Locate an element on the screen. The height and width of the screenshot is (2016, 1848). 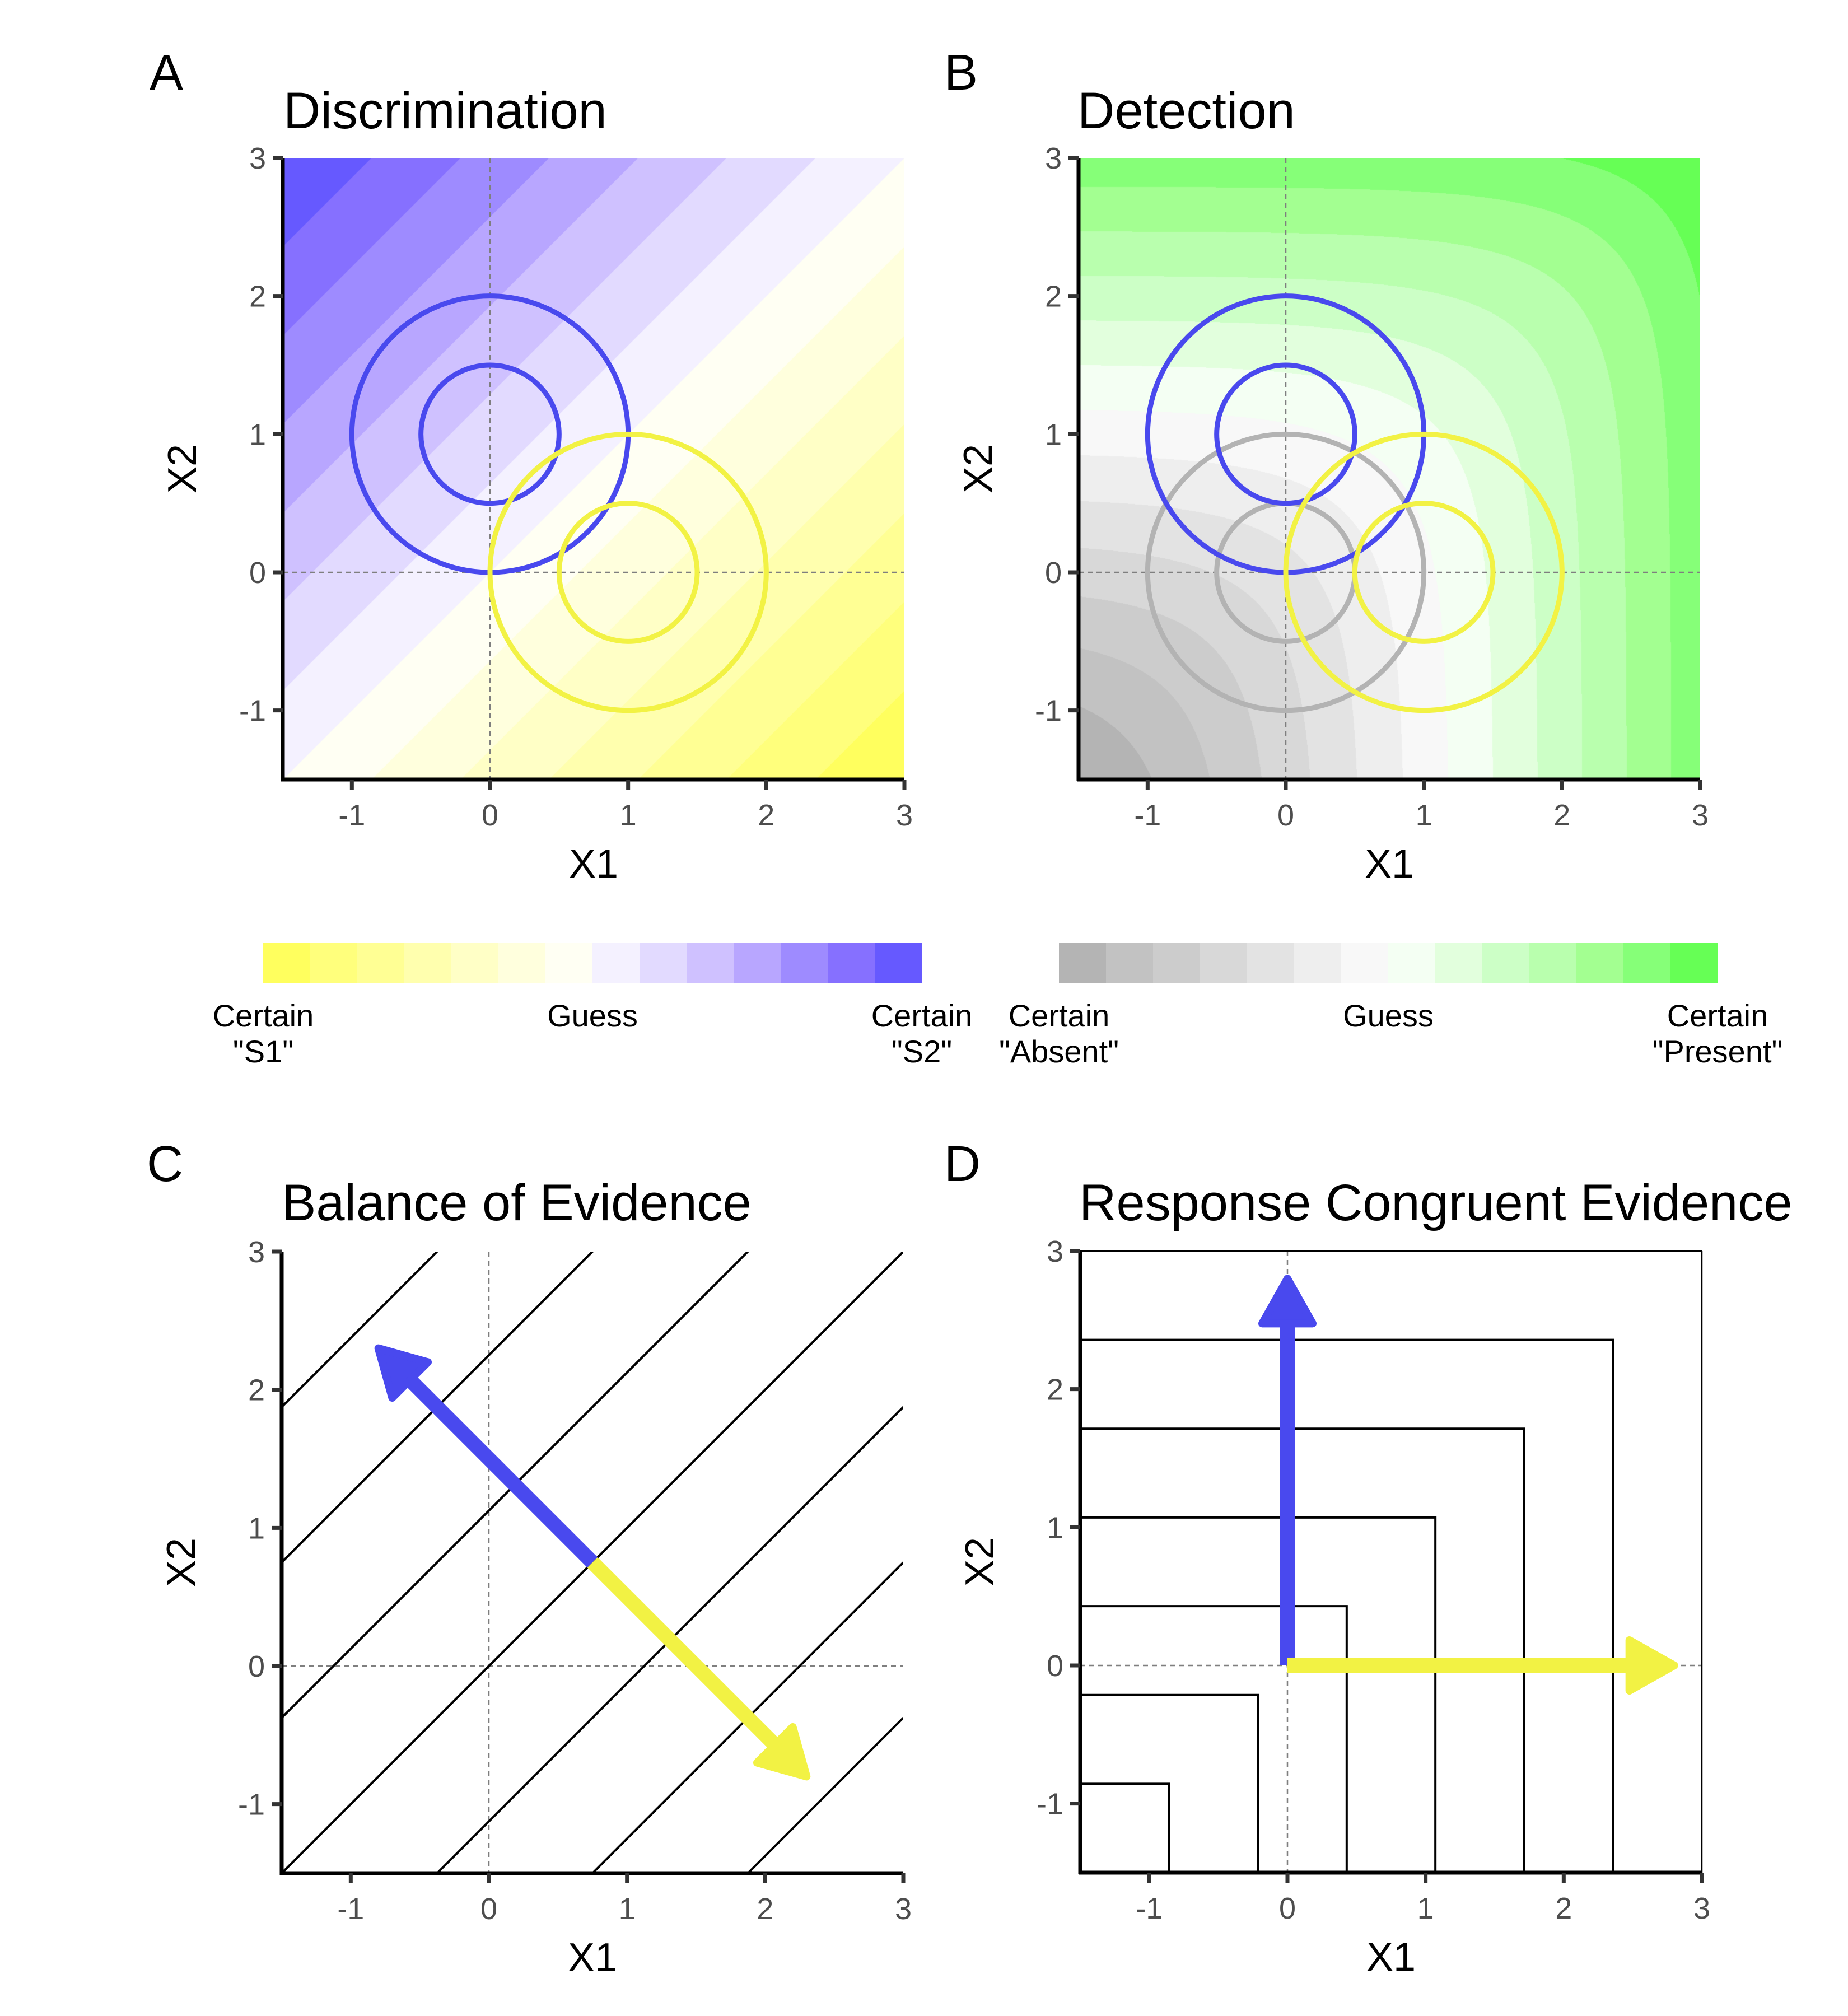
discrimination-heatmap is located at coordinates (594, 469).